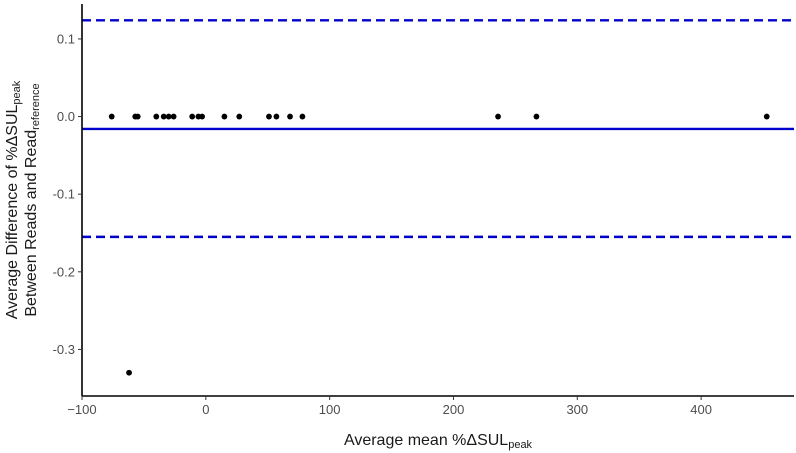  I want to click on x-tick-label: −100, so click(81, 409).